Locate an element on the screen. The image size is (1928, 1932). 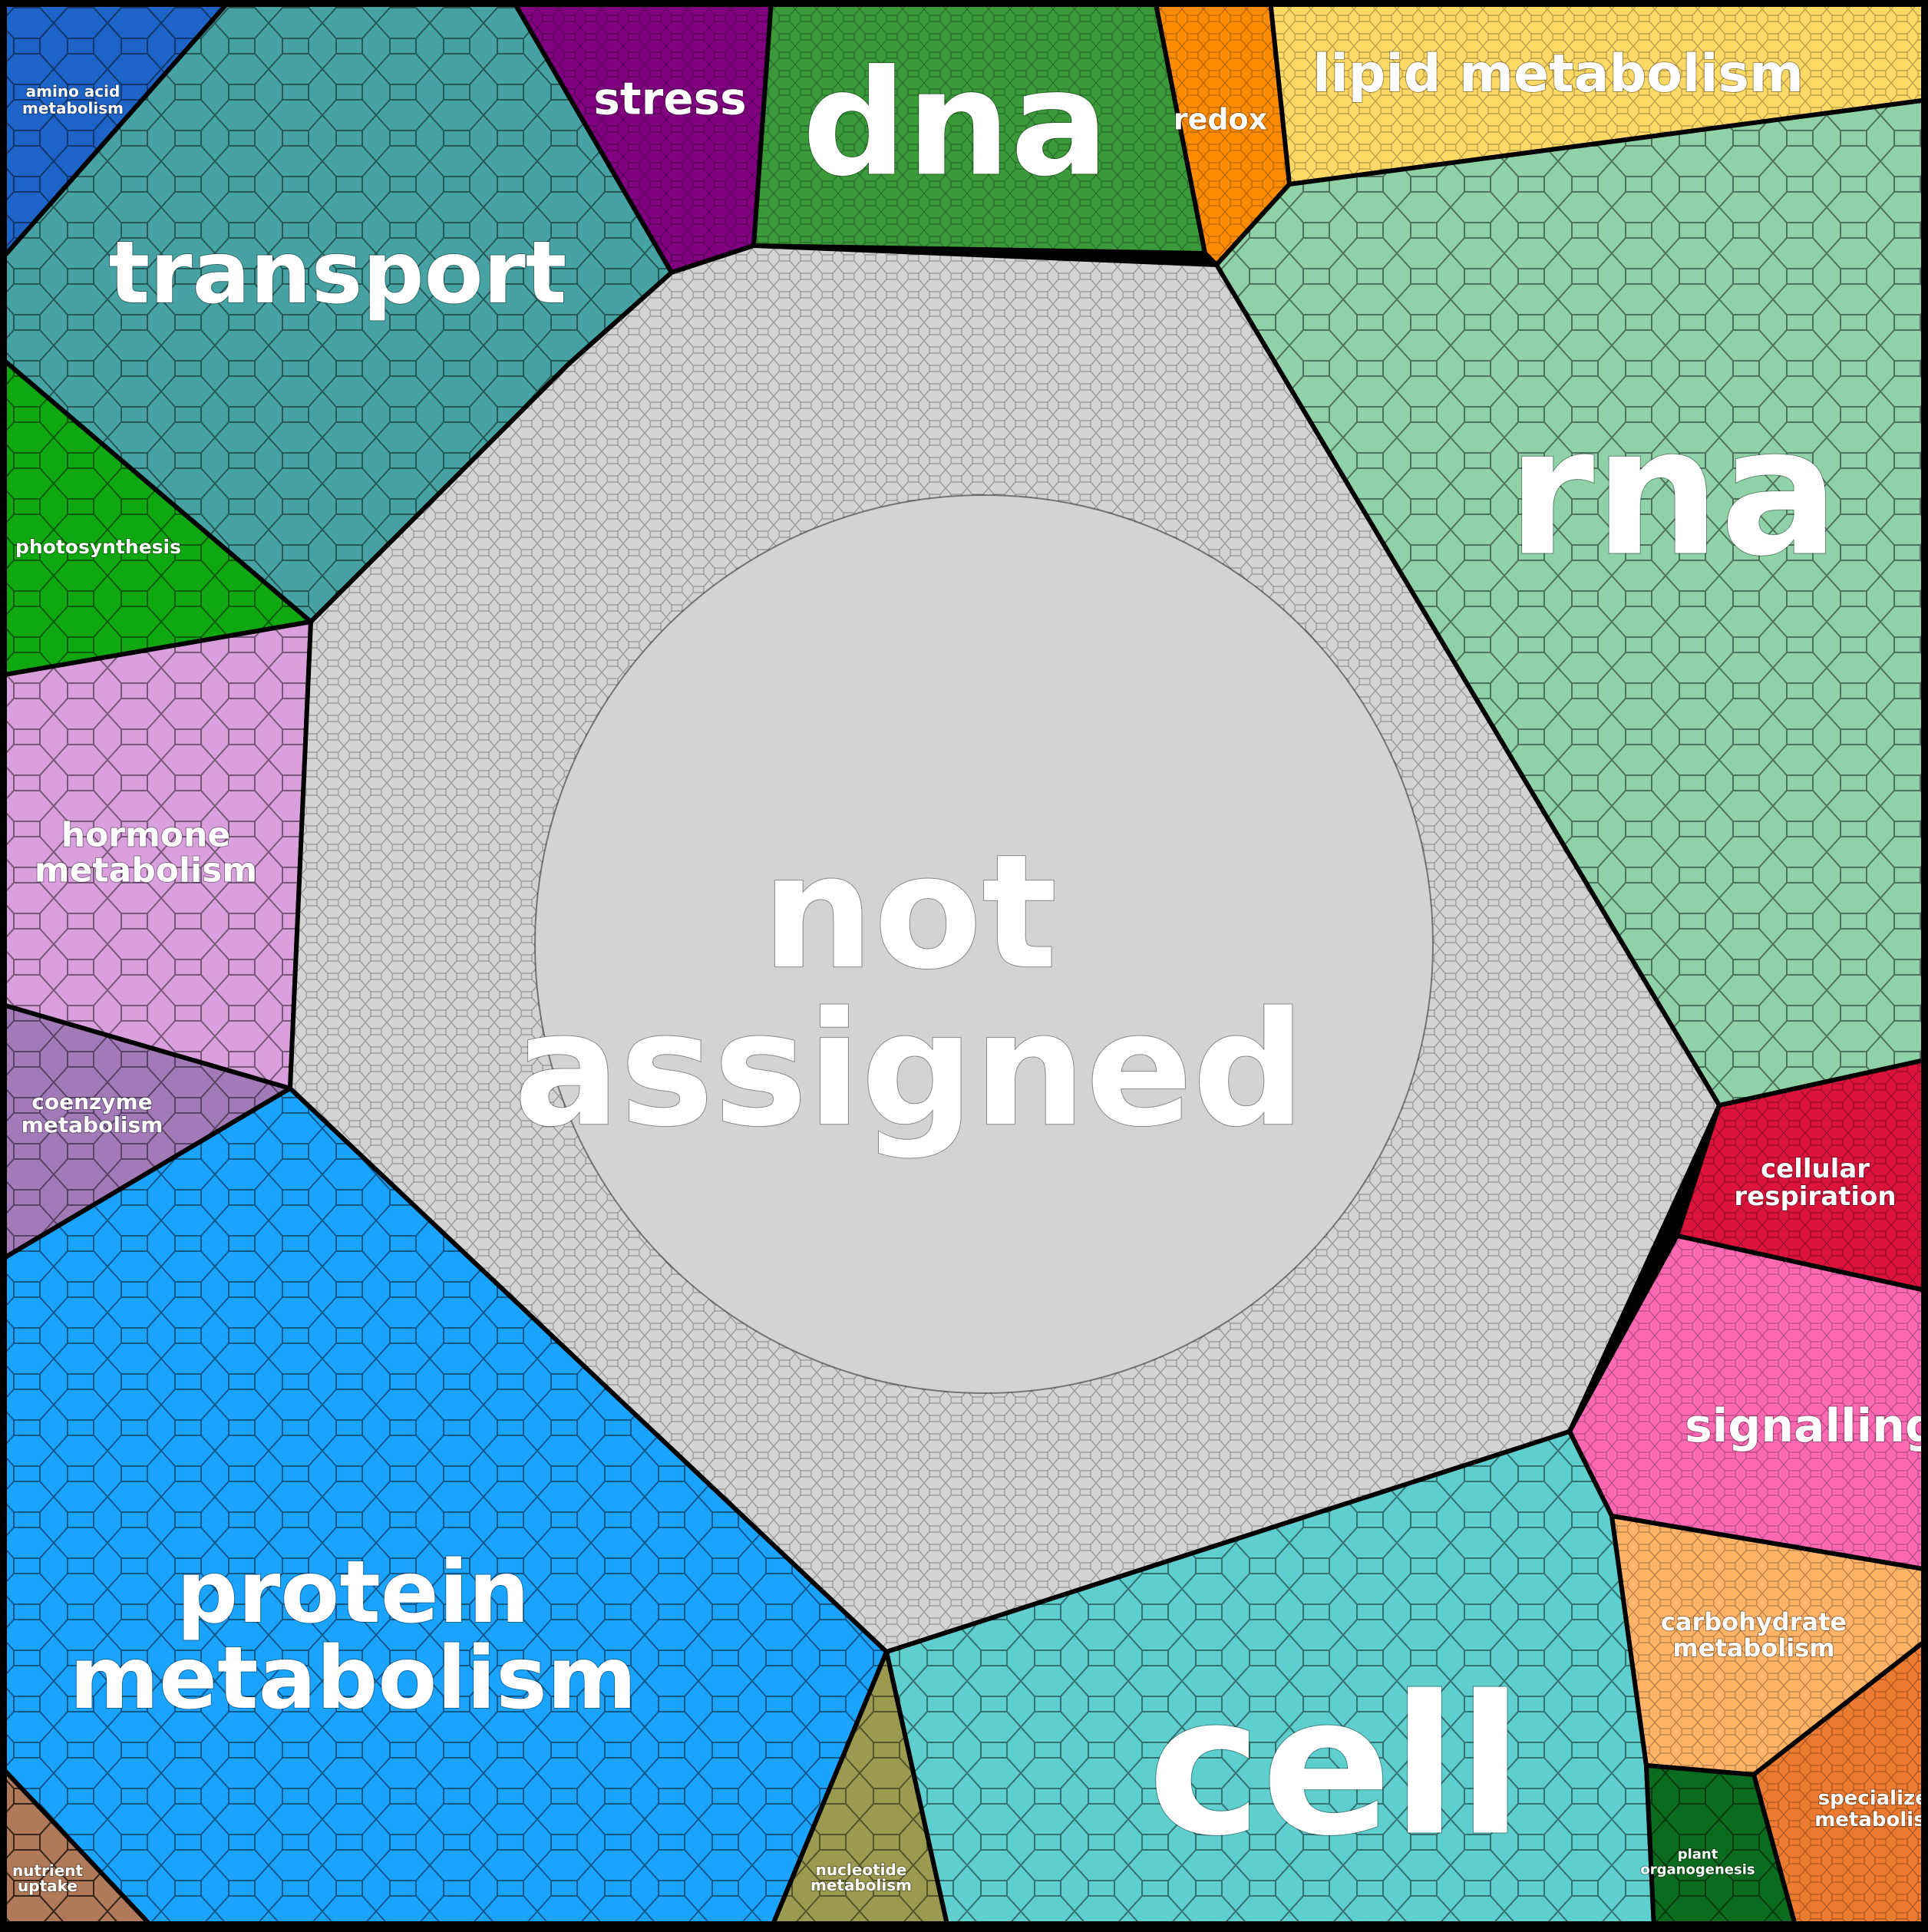
region-label-line: nutrient is located at coordinates (48, 1870).